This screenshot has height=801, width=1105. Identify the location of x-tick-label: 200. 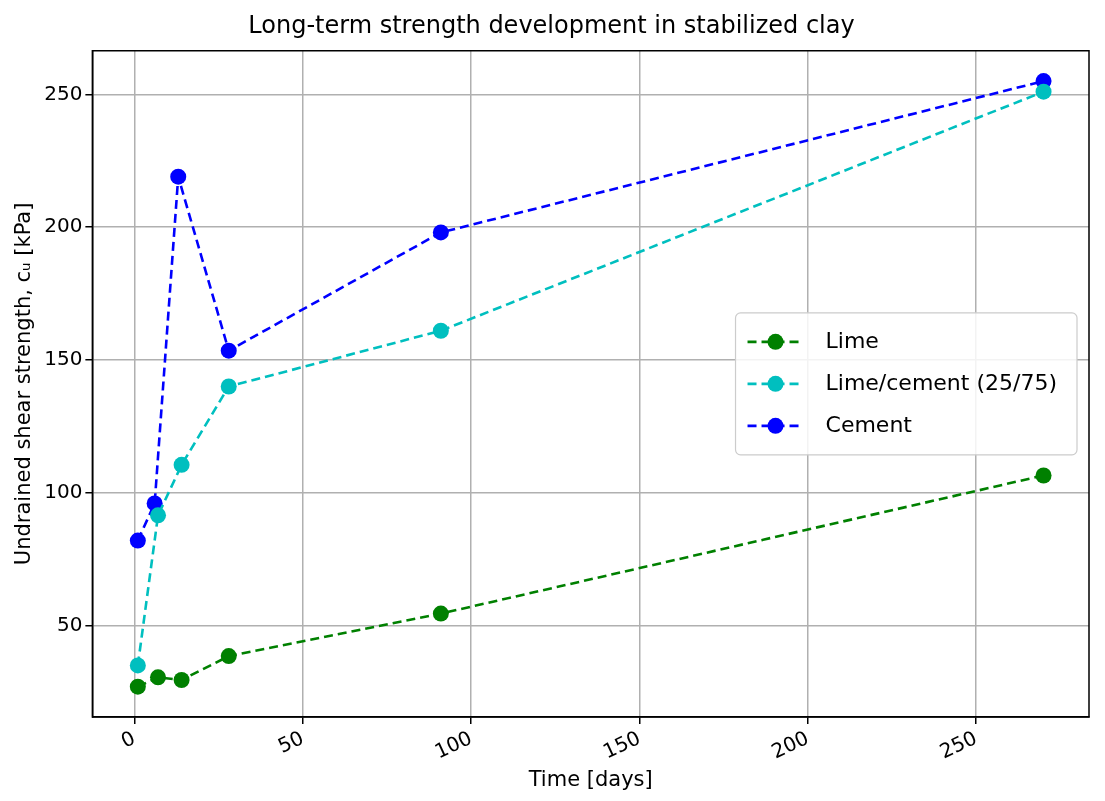
(790, 744).